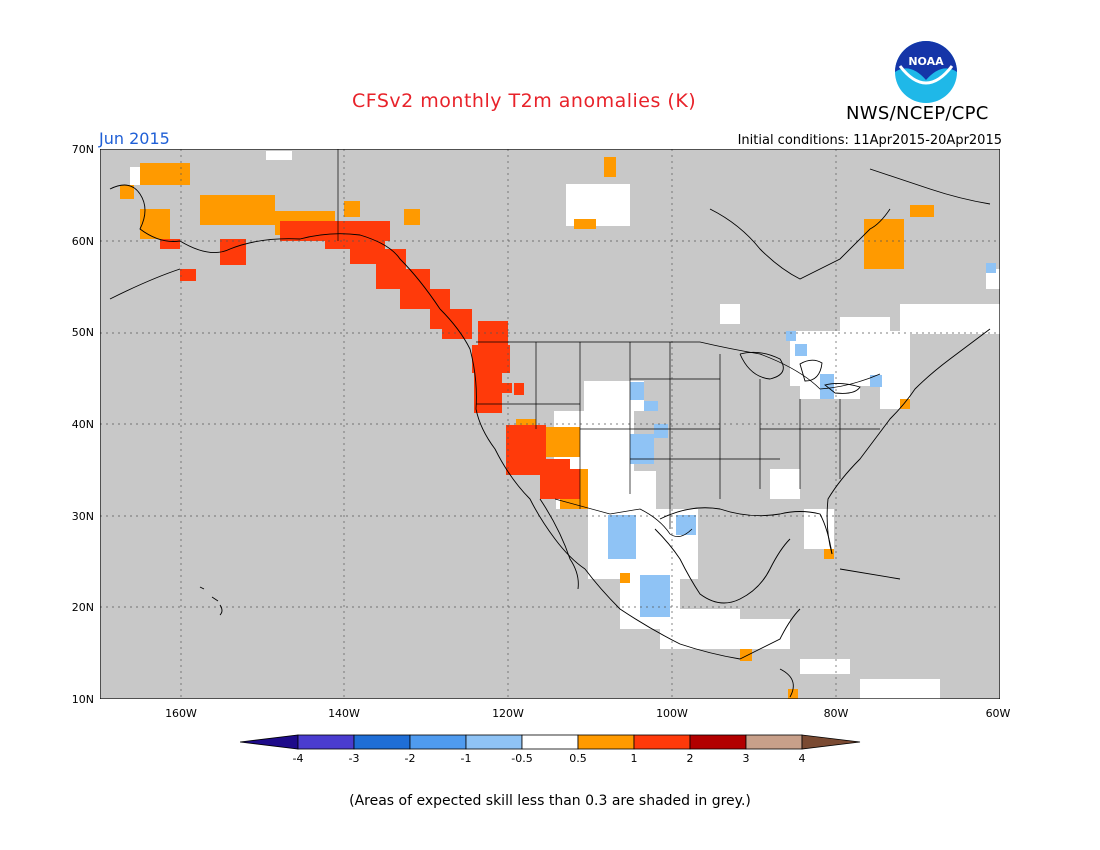  Describe the element at coordinates (82, 332) in the screenshot. I see `lat-label-50n: 50N` at that location.